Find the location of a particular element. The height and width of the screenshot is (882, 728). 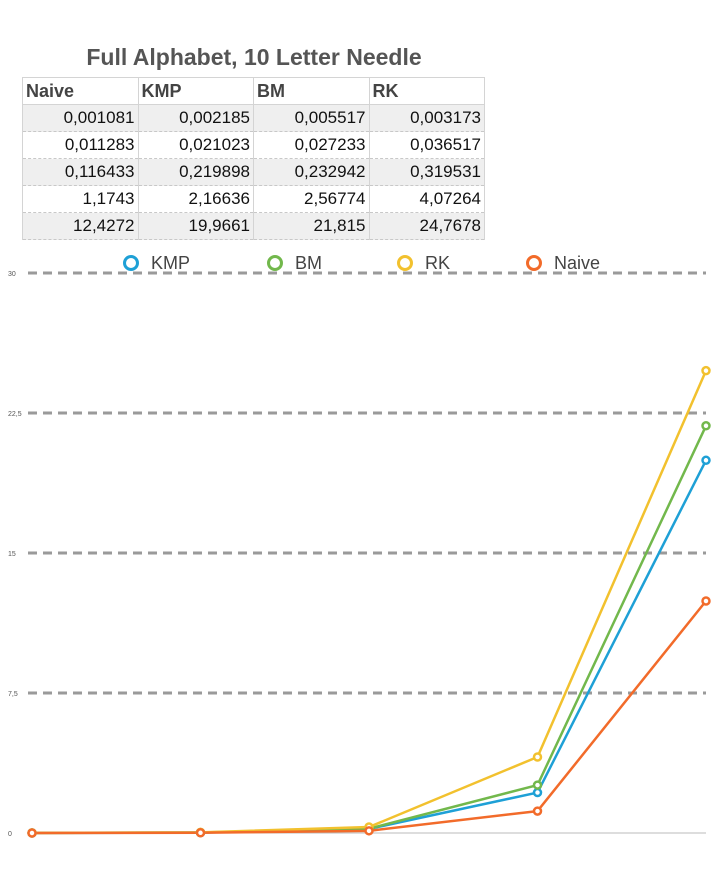

chart-title: Full Alphabet, 10 Letter Needle is located at coordinates (254, 57).